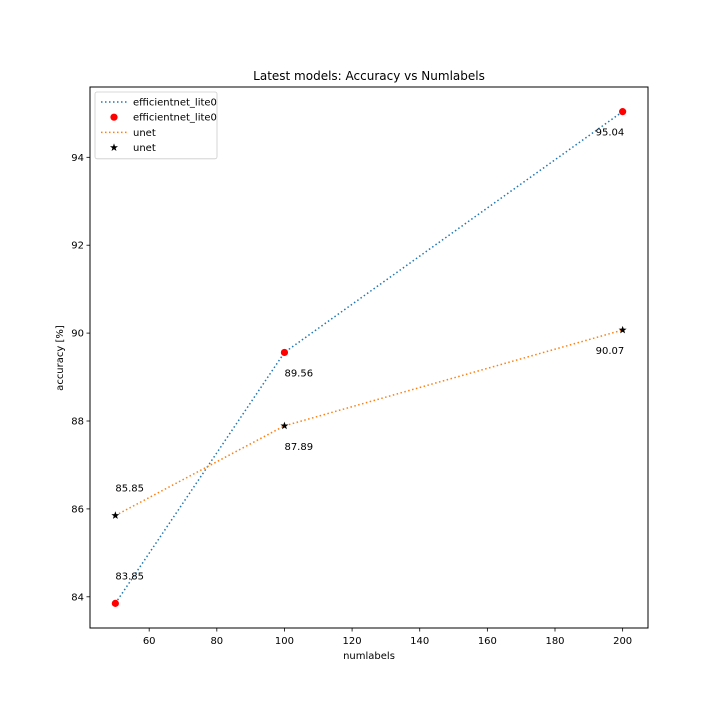 Image resolution: width=720 pixels, height=720 pixels. I want to click on y-tick-label: 94, so click(77, 158).